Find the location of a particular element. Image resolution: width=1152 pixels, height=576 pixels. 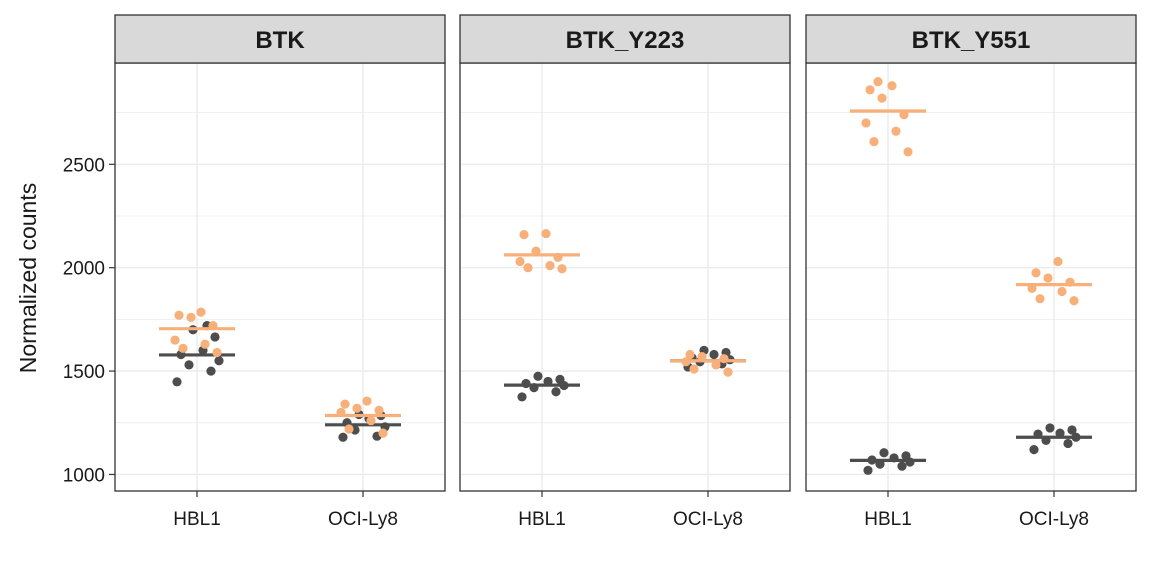

y-axis: 1000 1500 2000 2500 is located at coordinates (89, 320).